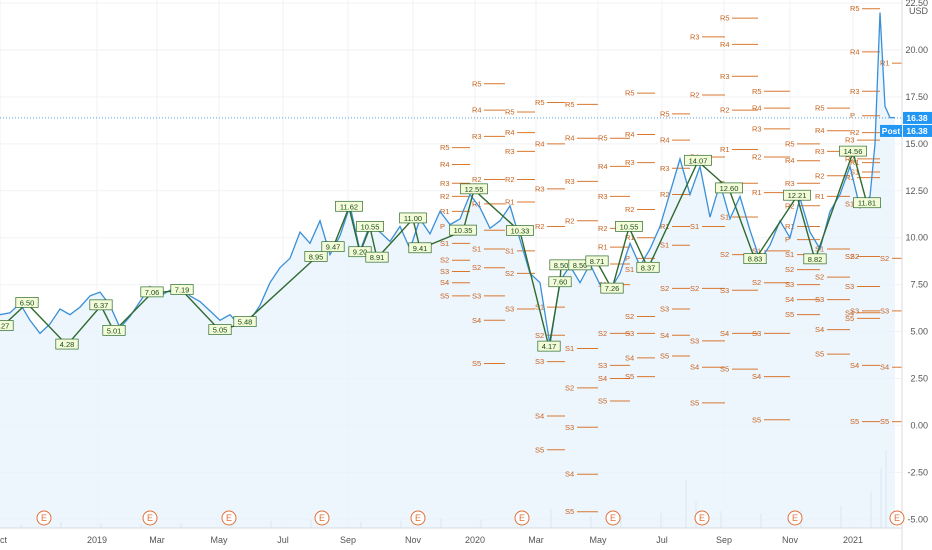 The height and width of the screenshot is (550, 932). What do you see at coordinates (757, 156) in the screenshot?
I see `pivot-label: R2` at bounding box center [757, 156].